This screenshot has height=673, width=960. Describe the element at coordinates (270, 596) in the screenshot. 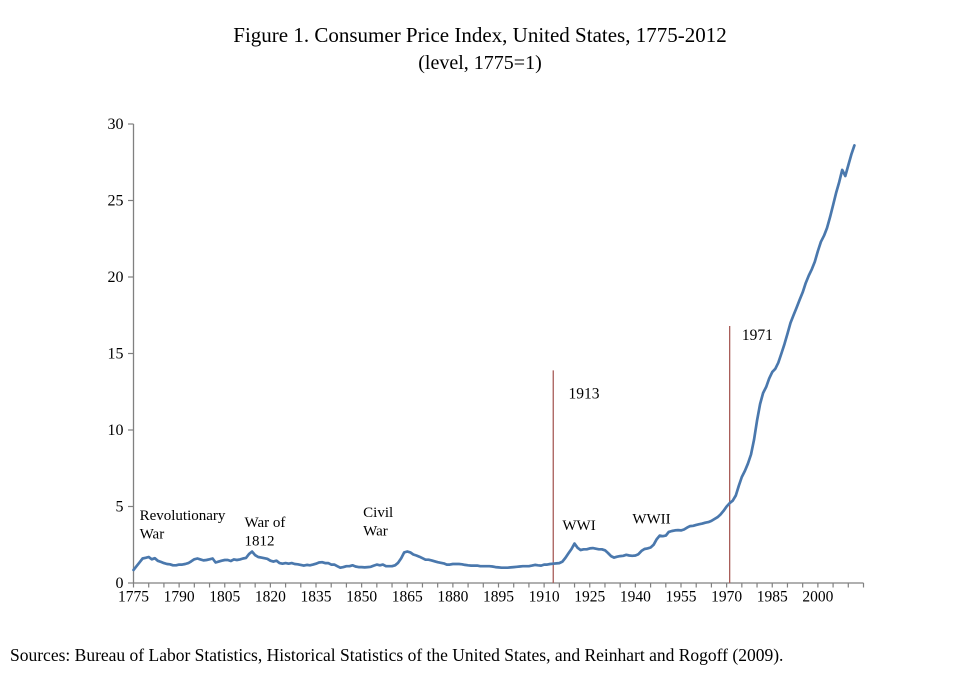

I see `x-tick-label: 1820` at that location.